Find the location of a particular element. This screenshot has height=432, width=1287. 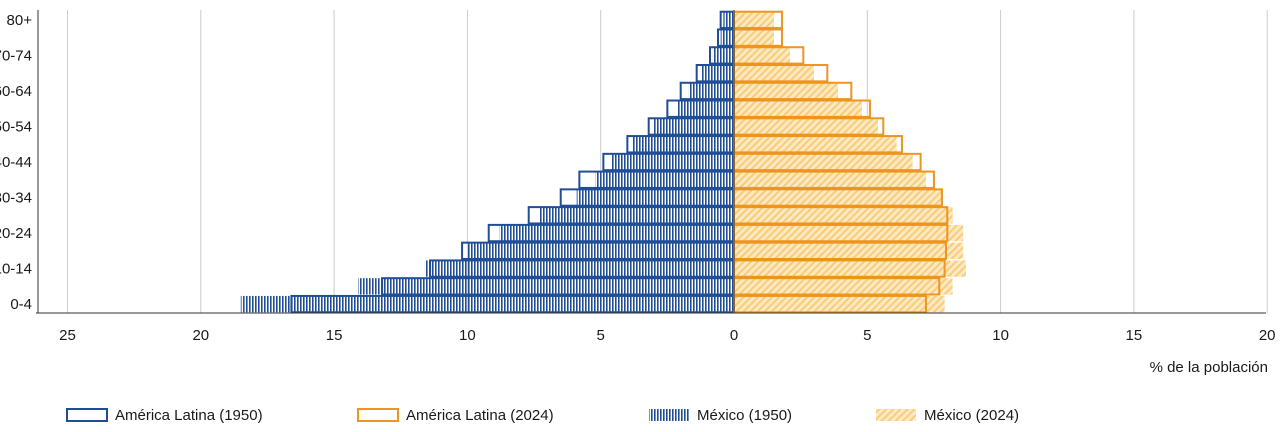

y-tick-label: 40-44 is located at coordinates (16, 162).